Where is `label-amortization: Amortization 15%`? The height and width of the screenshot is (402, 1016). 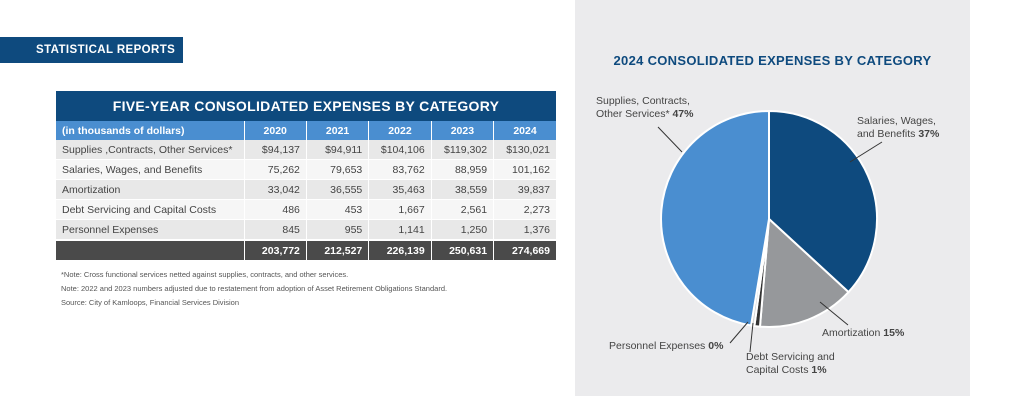
label-amortization: Amortization 15% is located at coordinates (863, 333).